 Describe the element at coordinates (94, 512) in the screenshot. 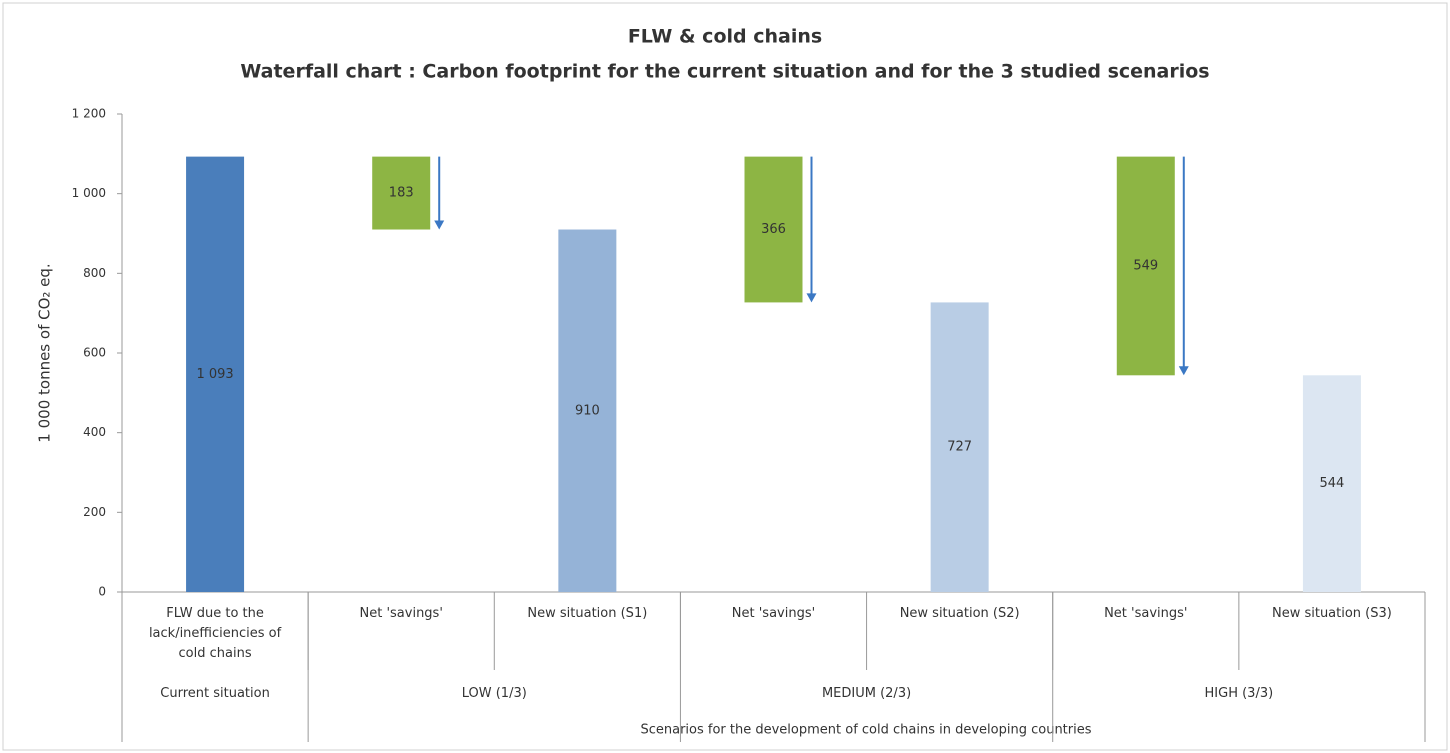

I see `y-tick-label: 200` at that location.